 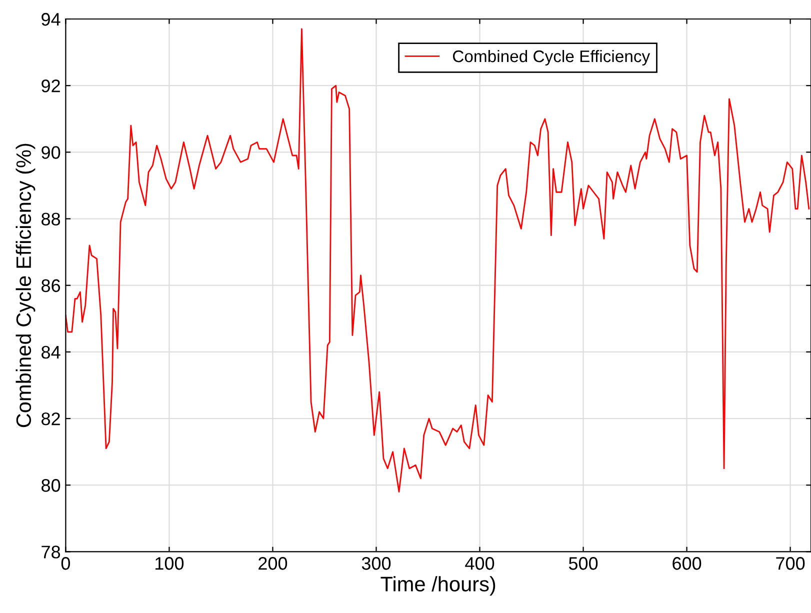 What do you see at coordinates (51, 552) in the screenshot?
I see `y-tick-label: 78` at bounding box center [51, 552].